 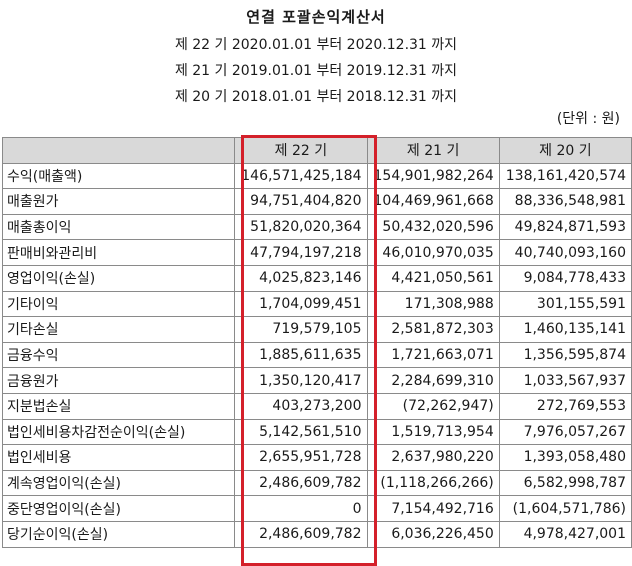 I want to click on value-period-20: 40,740,093,160, so click(x=565, y=252).